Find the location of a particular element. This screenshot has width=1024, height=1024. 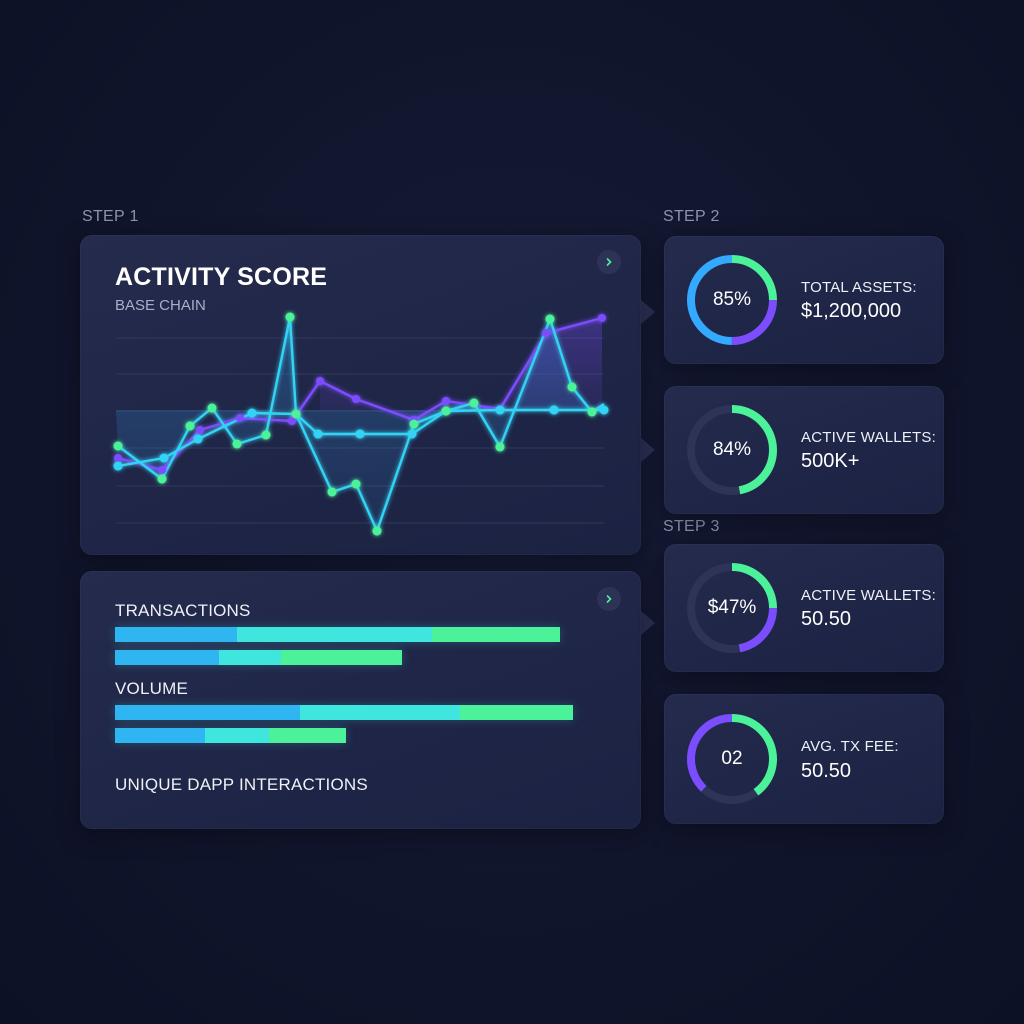

activity-subtitle: BASE CHAIN is located at coordinates (160, 305).